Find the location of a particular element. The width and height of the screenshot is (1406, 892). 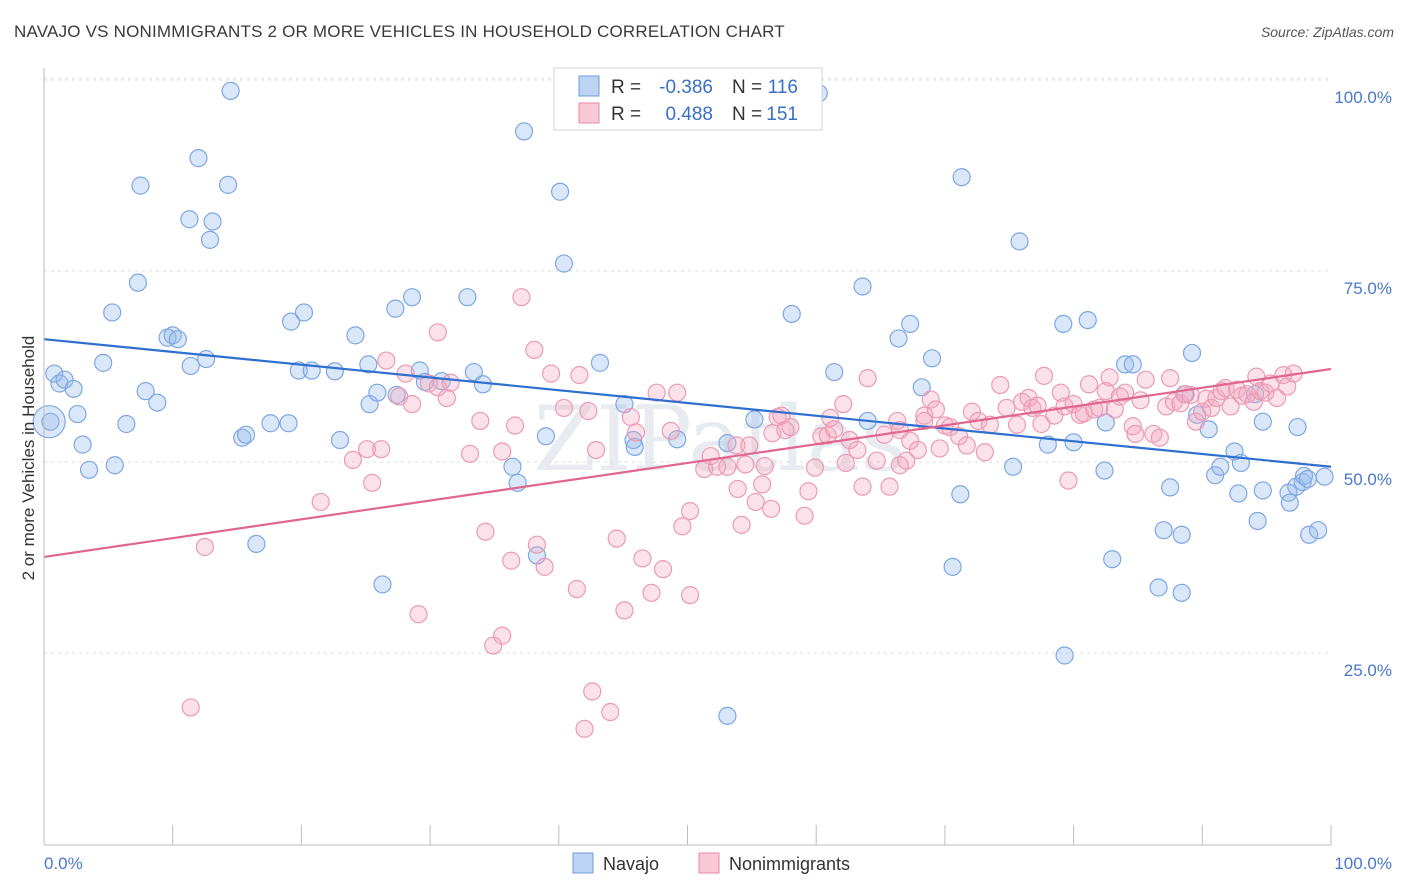

bottom-legend-nonimmigrants: Nonimmigrants is located at coordinates (789, 864).